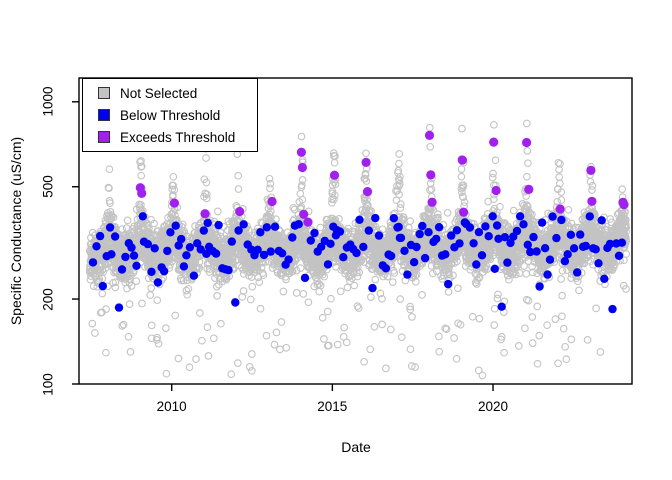 The image size is (672, 480). I want to click on exceeds-threshold-swatch-icon, so click(104, 137).